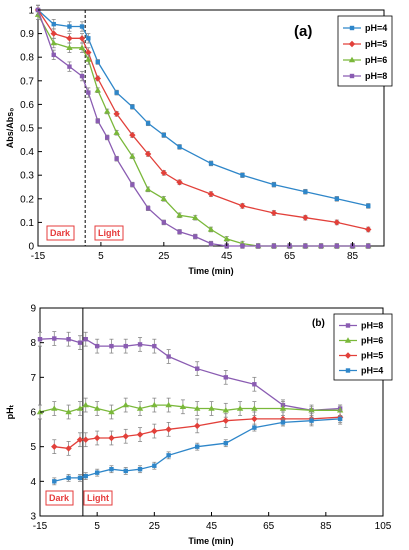  I want to click on light-region-label: Light, so click(98, 498).